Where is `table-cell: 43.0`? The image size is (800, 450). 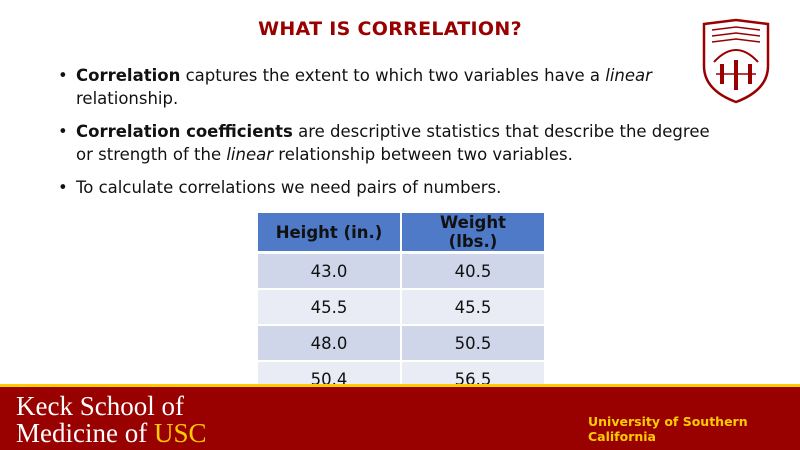
table-cell: 43.0 is located at coordinates (330, 271).